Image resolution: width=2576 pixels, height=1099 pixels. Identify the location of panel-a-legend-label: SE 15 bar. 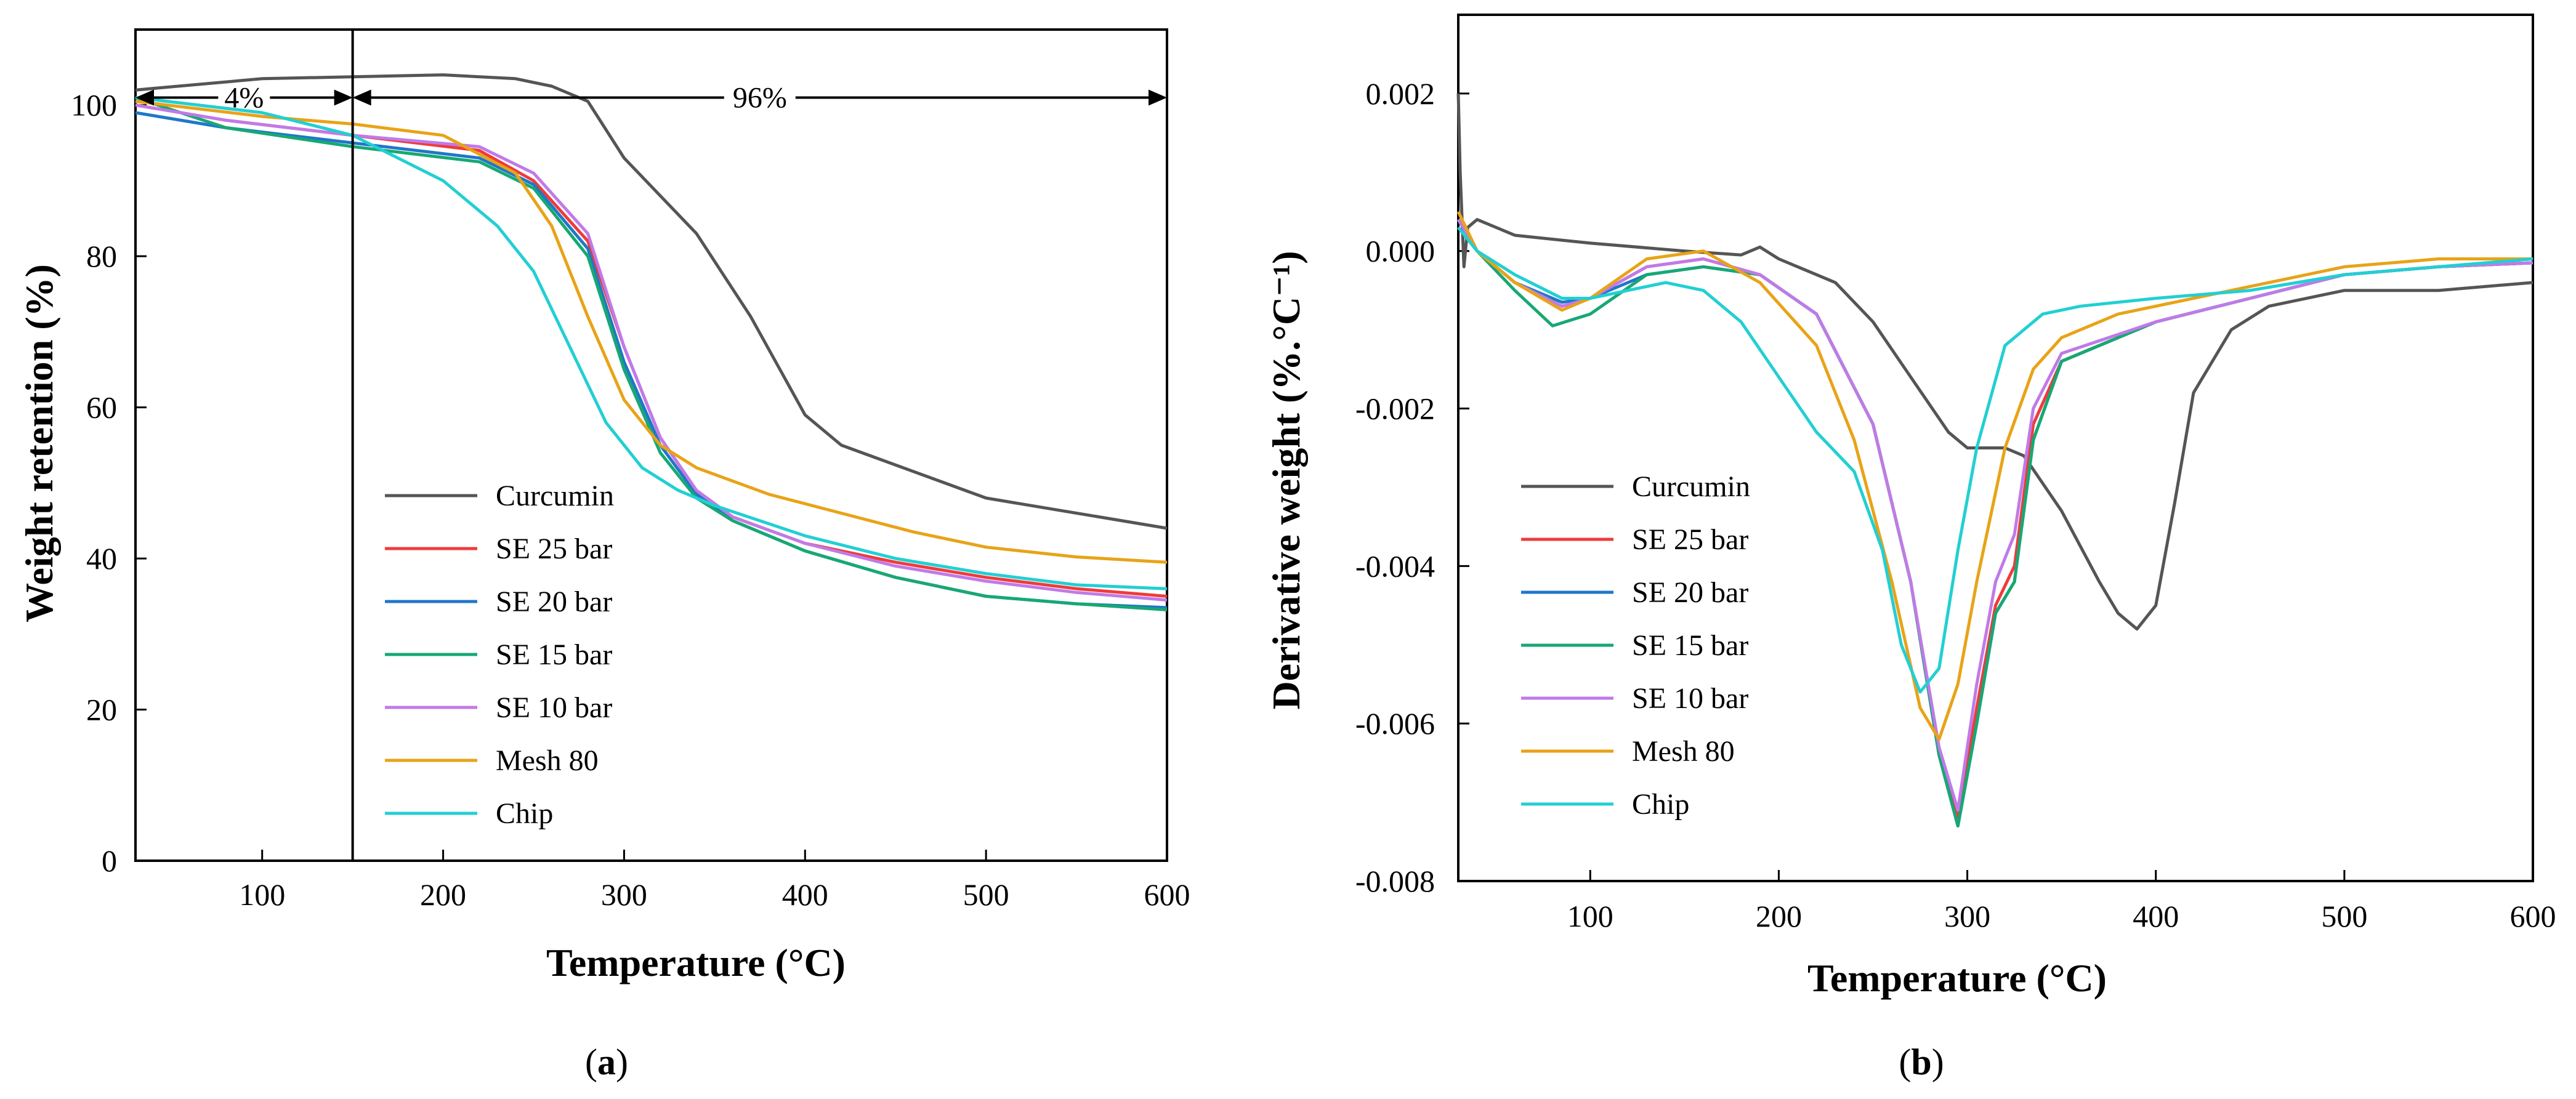
(554, 655).